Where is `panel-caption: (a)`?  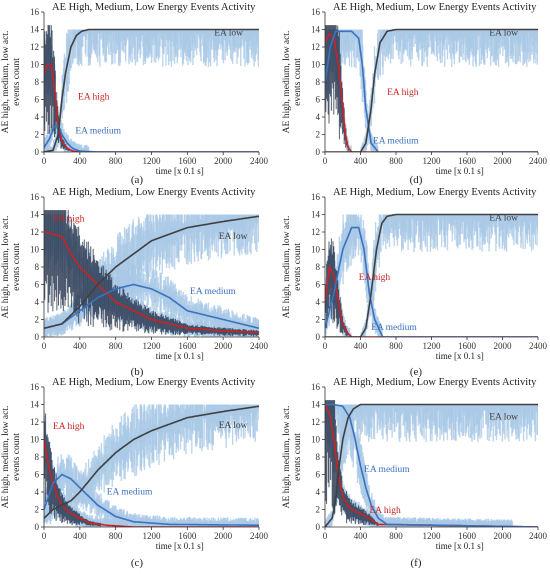
panel-caption: (a) is located at coordinates (137, 180).